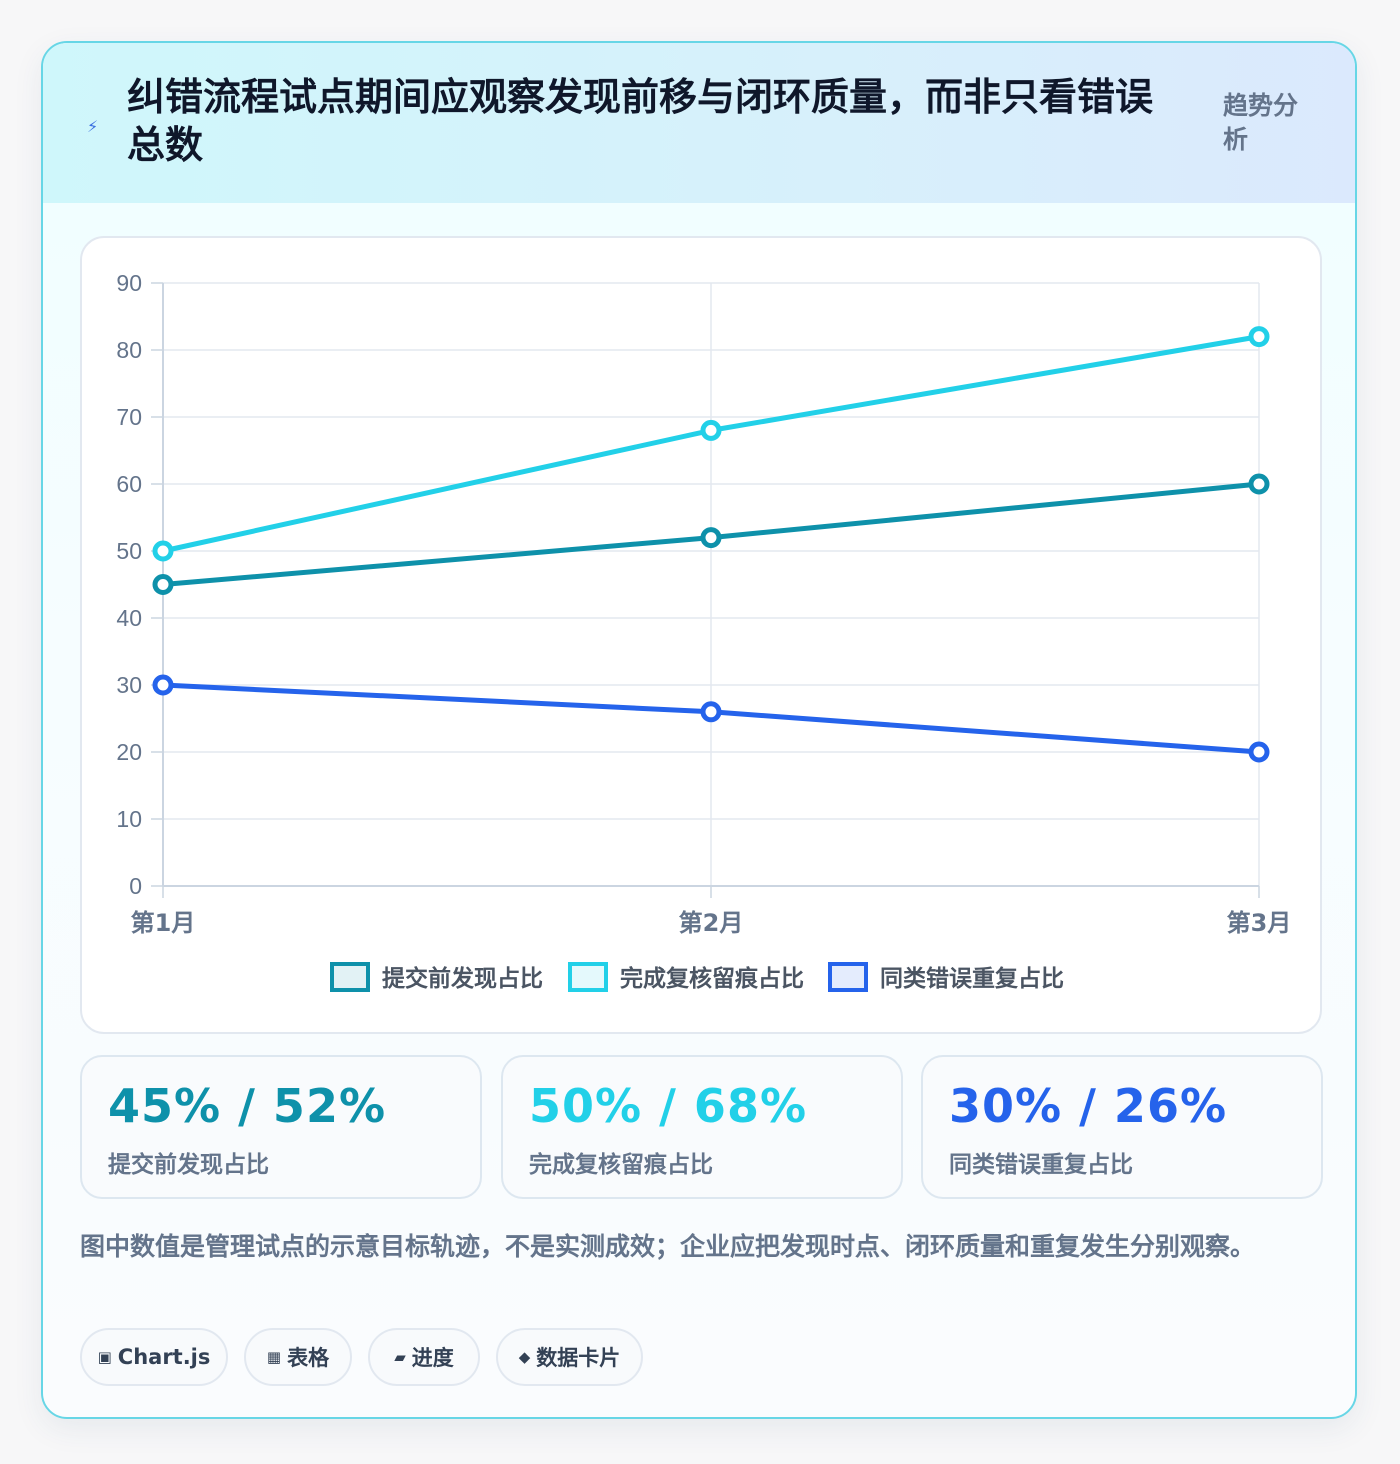  I want to click on pill-label: 数据卡片, so click(578, 1358).